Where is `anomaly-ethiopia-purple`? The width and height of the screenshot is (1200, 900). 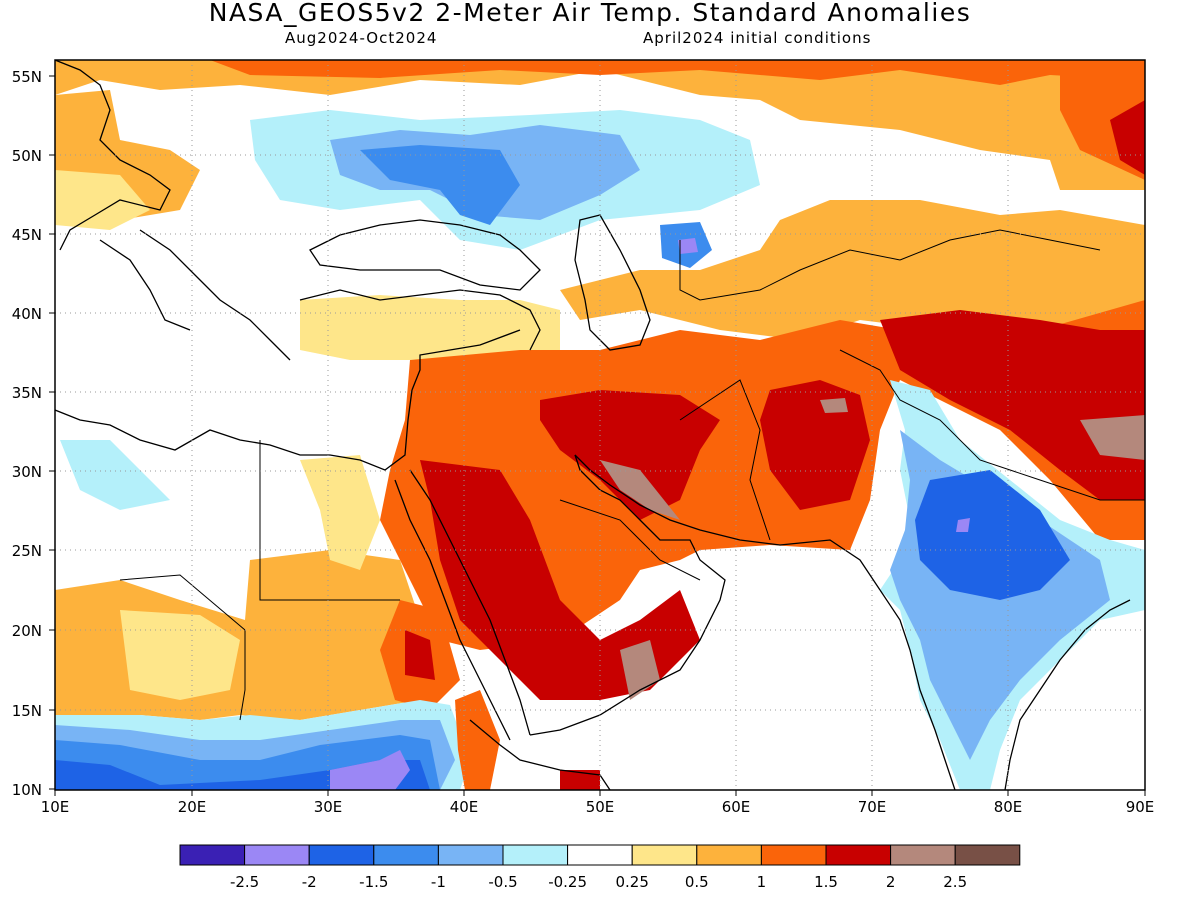
anomaly-ethiopia-purple is located at coordinates (370, 770).